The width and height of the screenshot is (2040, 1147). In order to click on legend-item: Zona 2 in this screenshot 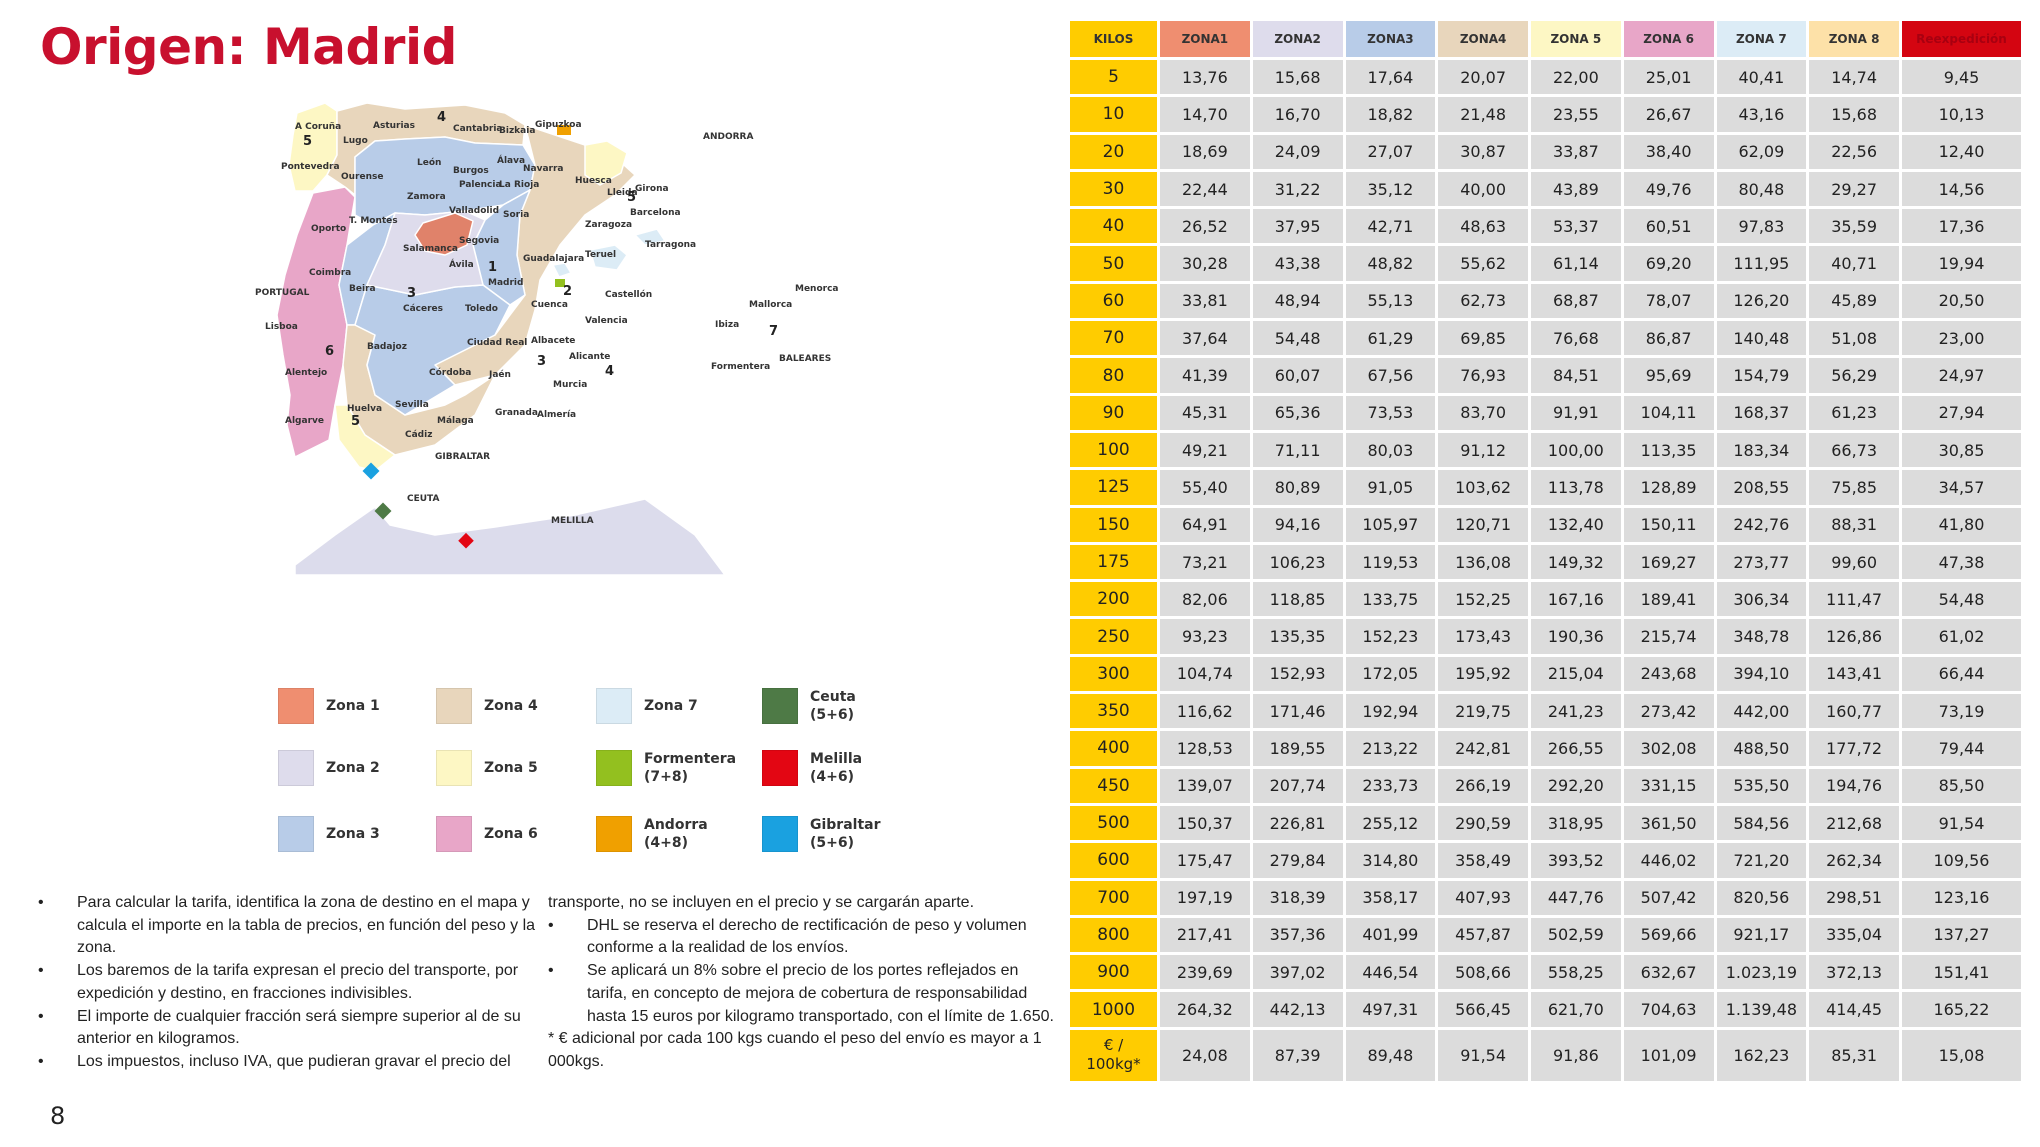, I will do `click(329, 768)`.